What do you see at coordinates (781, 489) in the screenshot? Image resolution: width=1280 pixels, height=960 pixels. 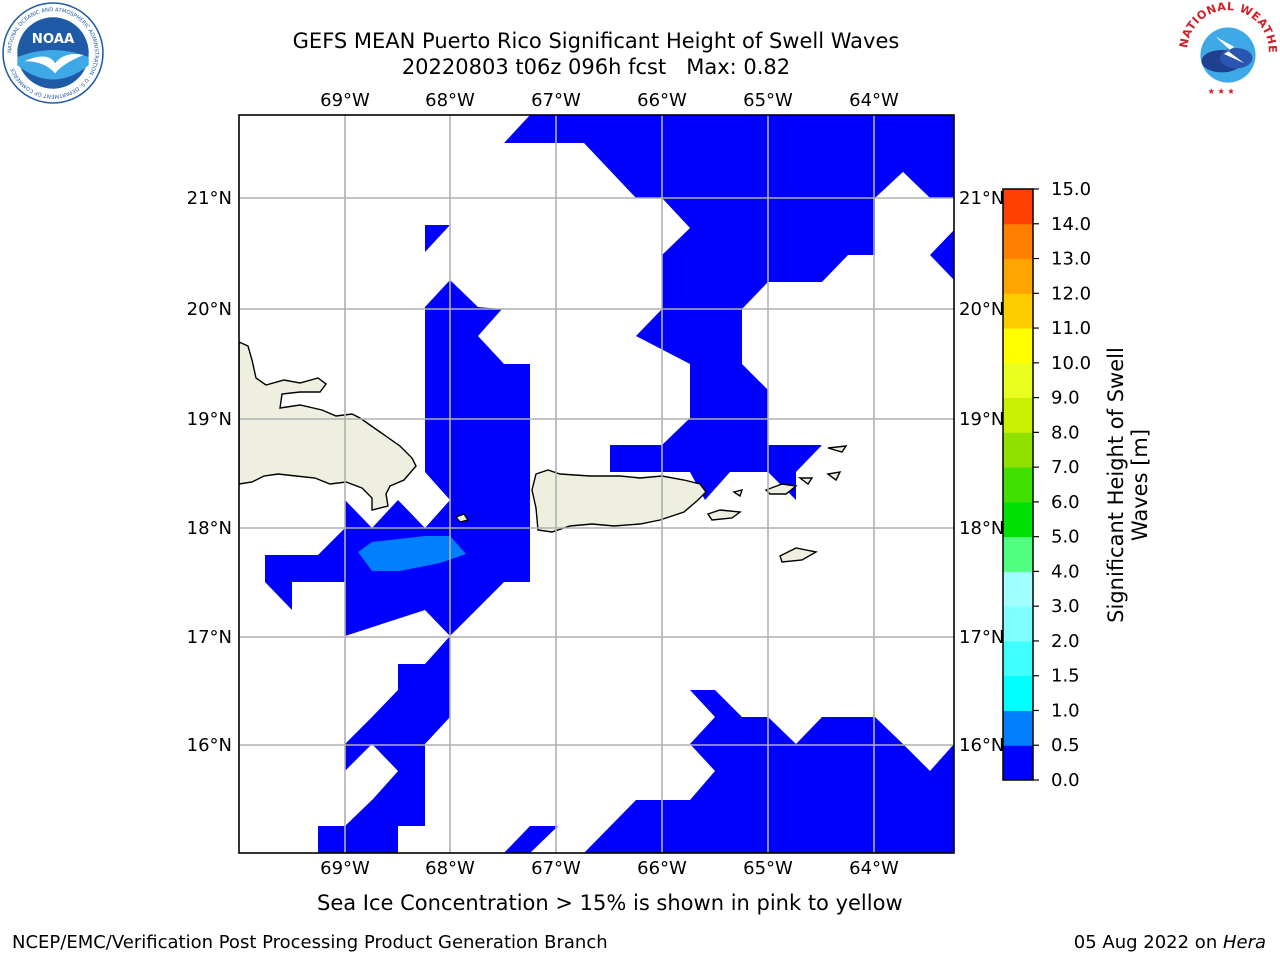 I see `virgin-islands-a` at bounding box center [781, 489].